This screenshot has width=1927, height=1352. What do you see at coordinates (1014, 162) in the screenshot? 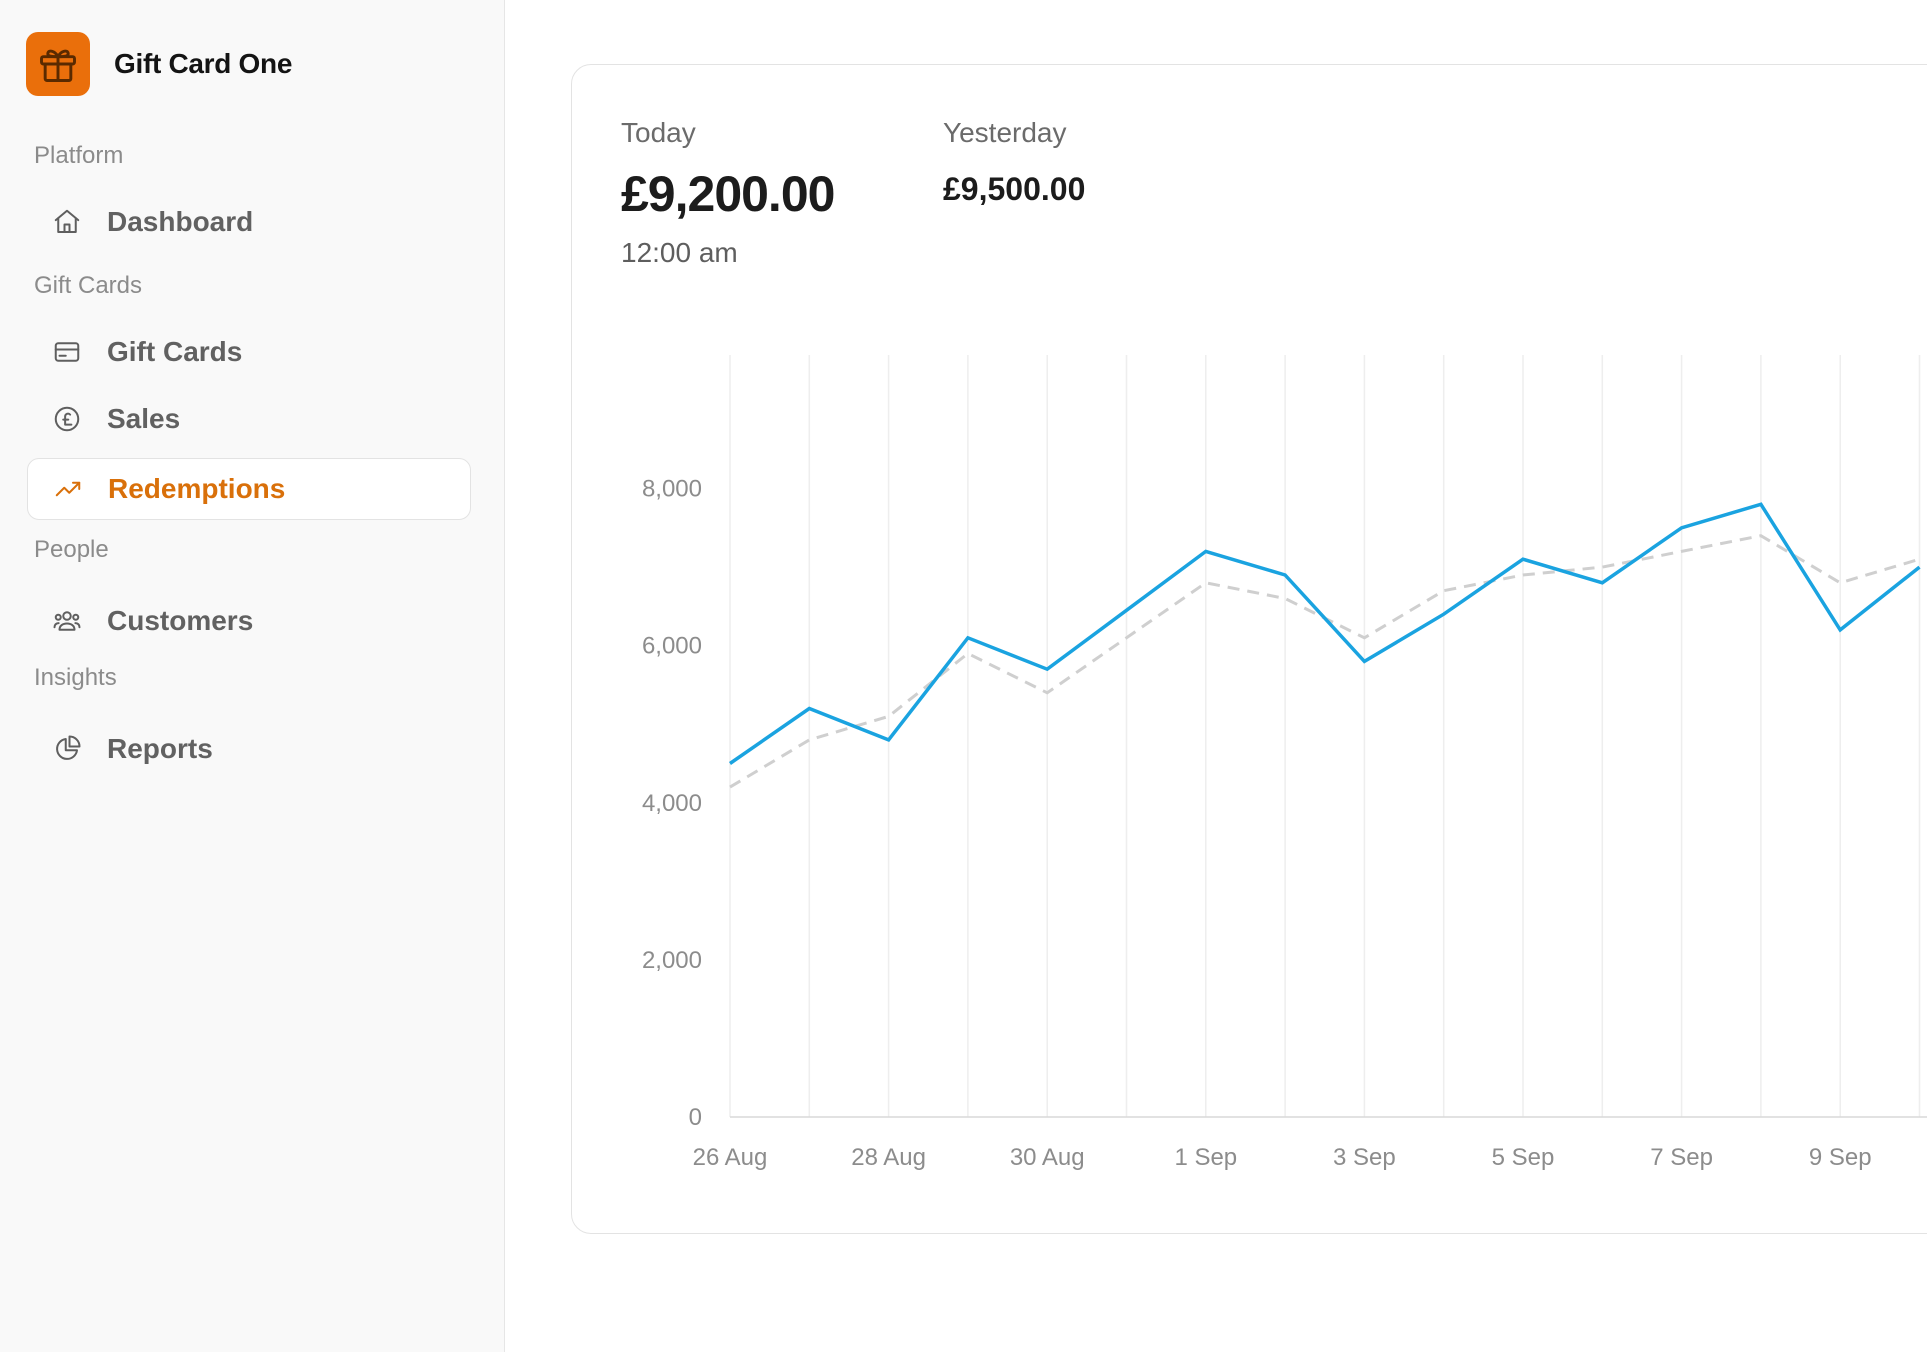
I see `stat-yesterday: Yesterday £9,500.00` at bounding box center [1014, 162].